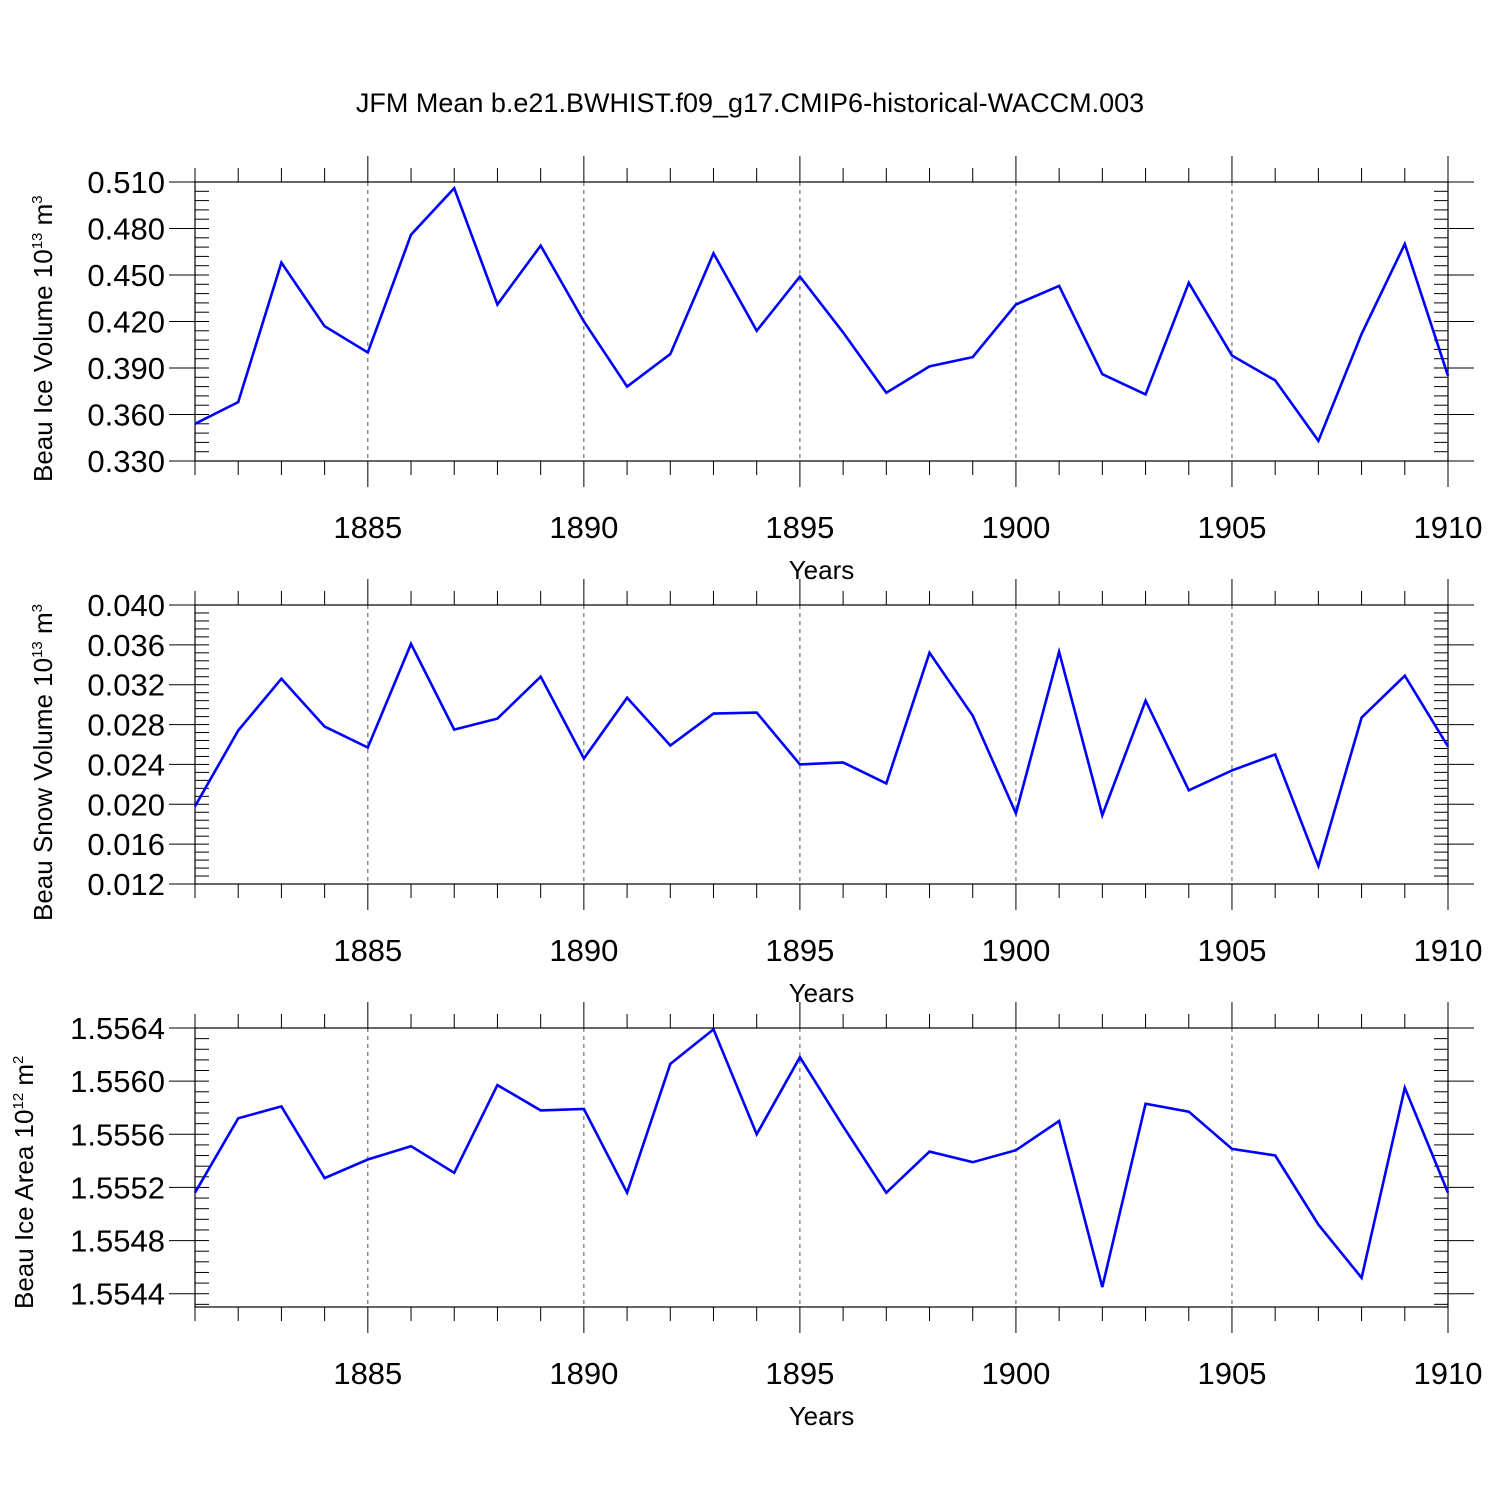 The height and width of the screenshot is (1500, 1500). Describe the element at coordinates (126, 804) in the screenshot. I see `y-tick-label: 0.020` at that location.